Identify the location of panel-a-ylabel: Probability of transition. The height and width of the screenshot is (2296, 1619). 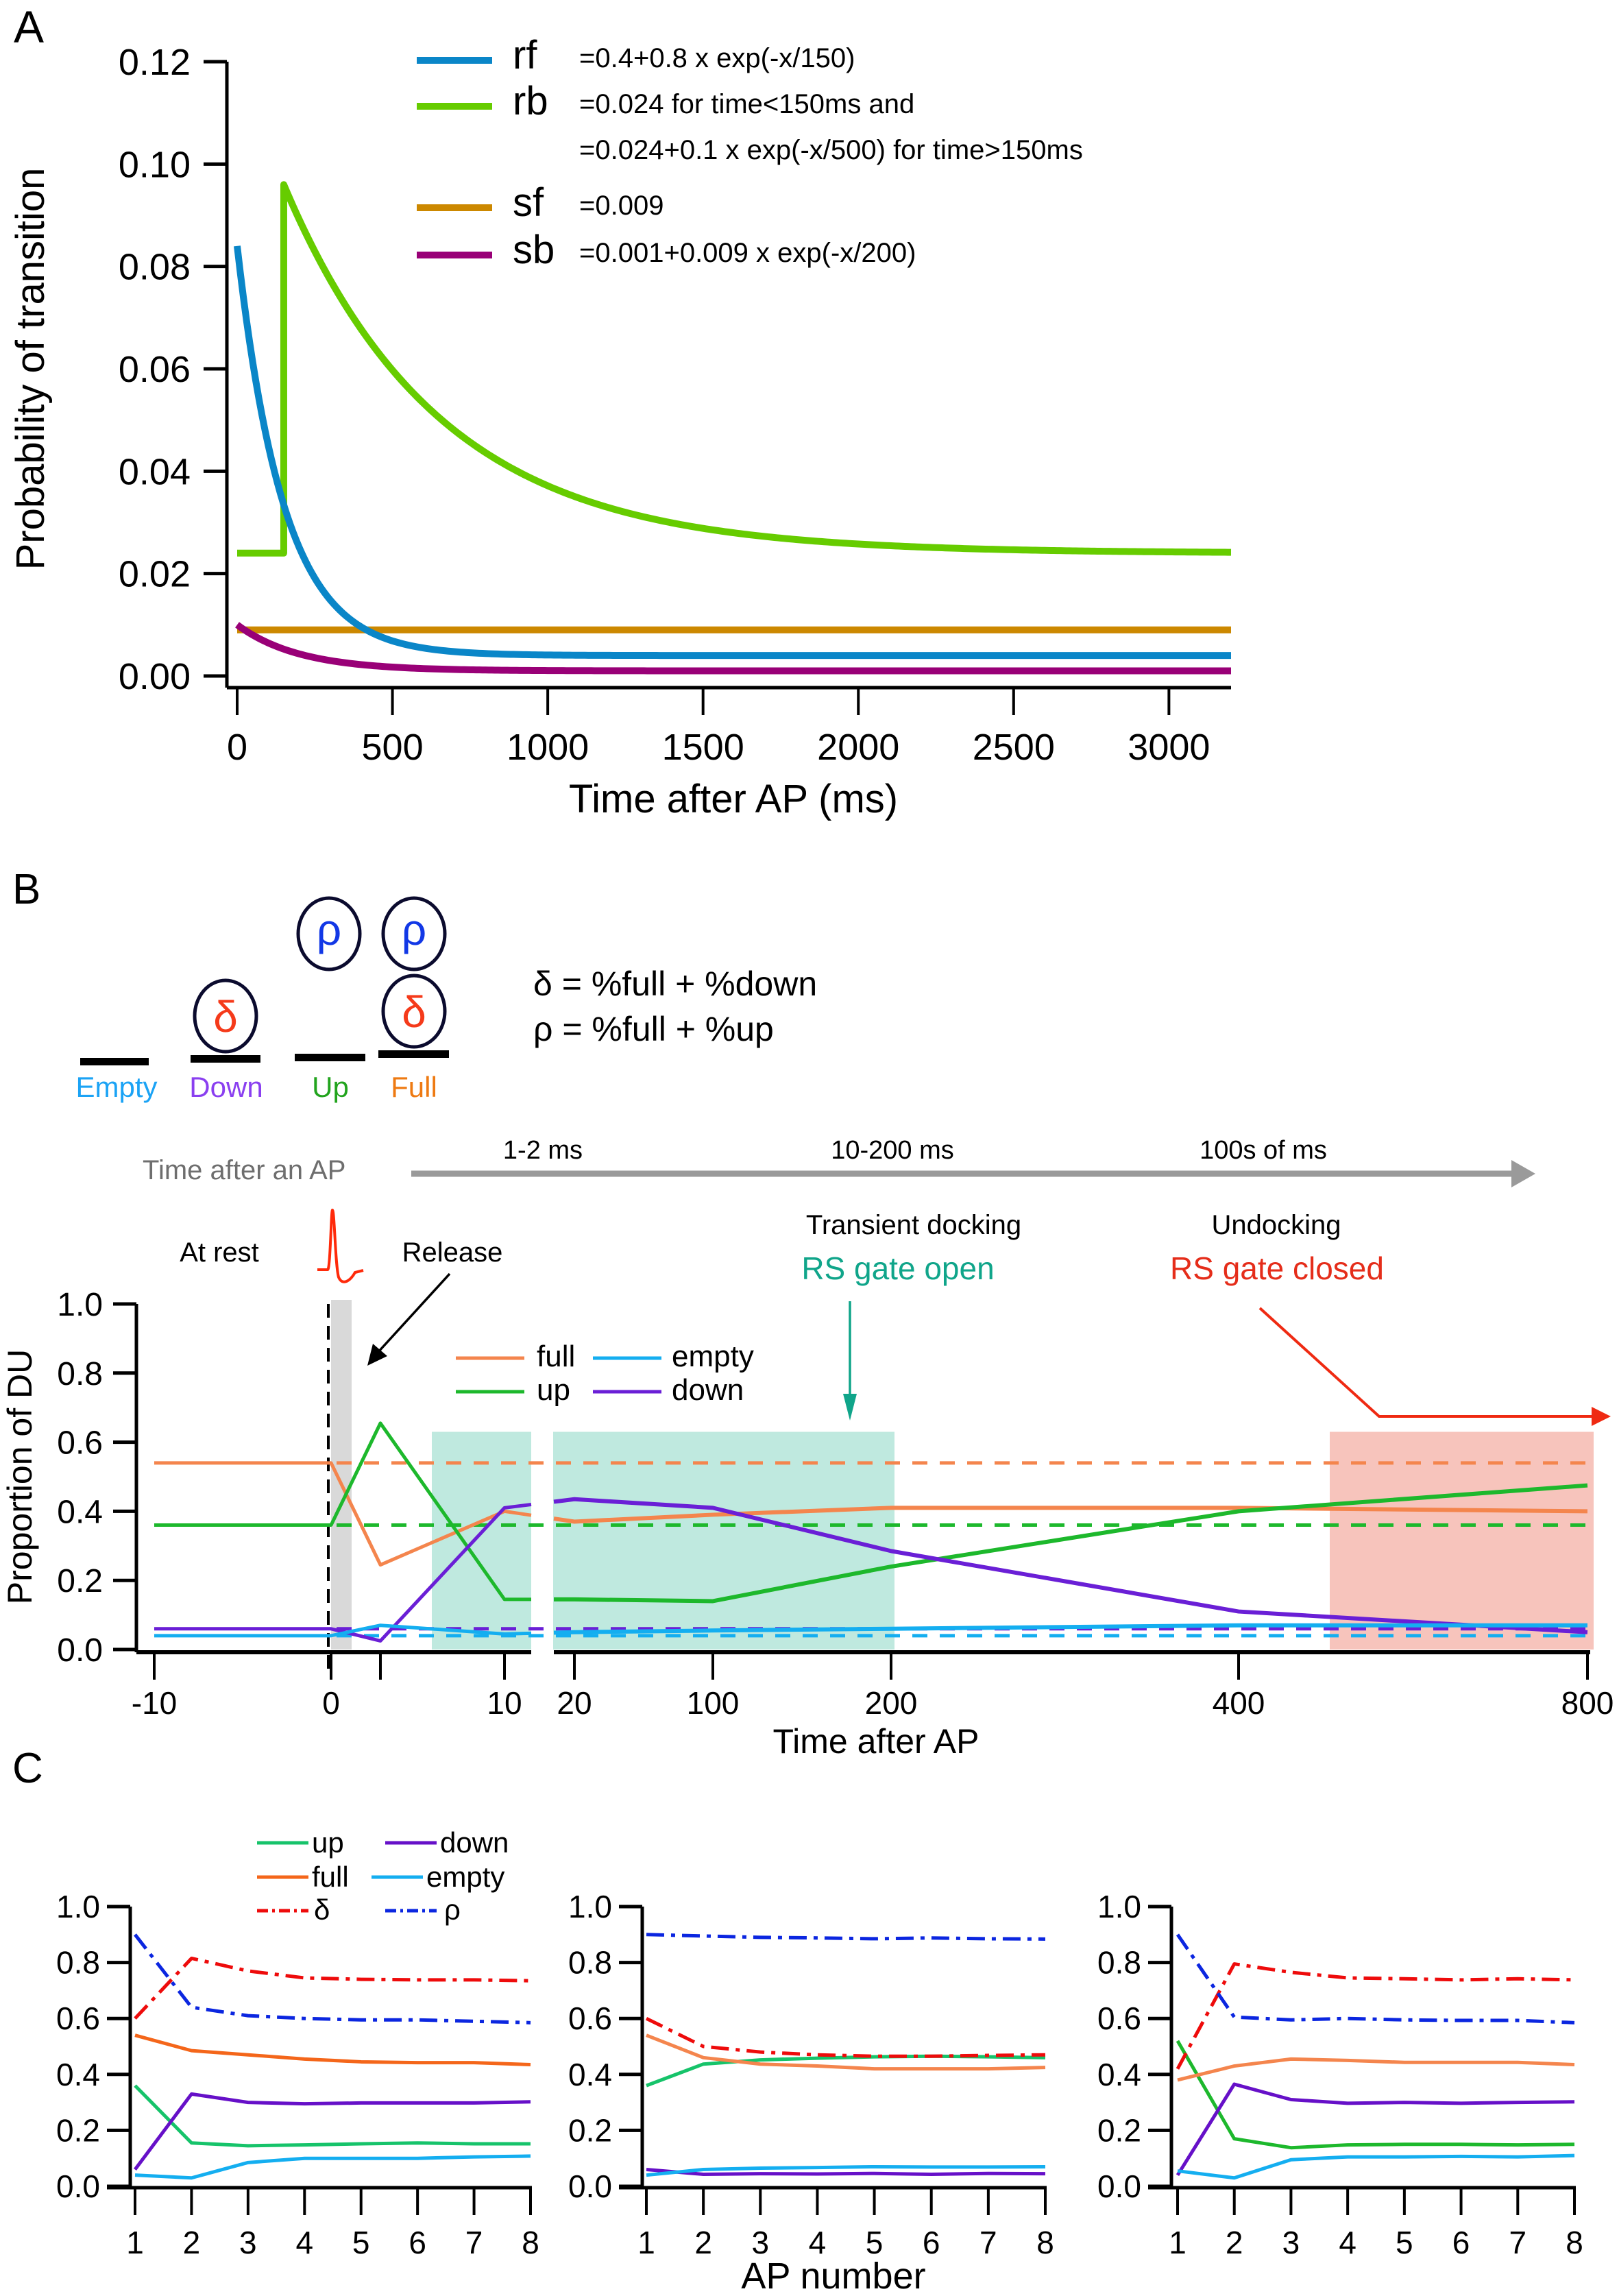
(31, 369).